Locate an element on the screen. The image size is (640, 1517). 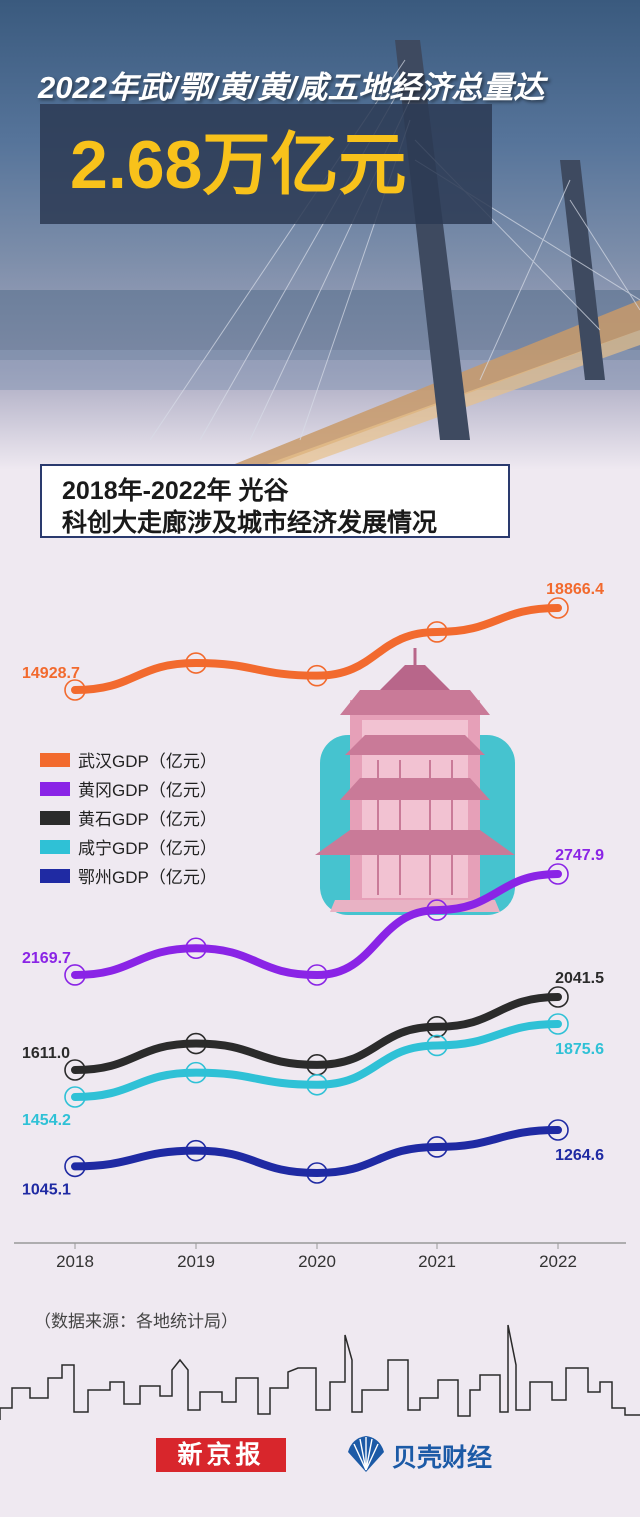
x-tick-label: 2021 is located at coordinates (437, 1261).